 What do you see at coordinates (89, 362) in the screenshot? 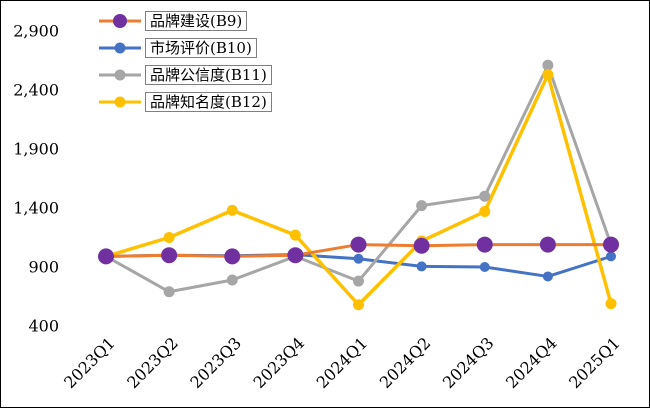
I see `x-axis-tick-label: 2023Q1` at bounding box center [89, 362].